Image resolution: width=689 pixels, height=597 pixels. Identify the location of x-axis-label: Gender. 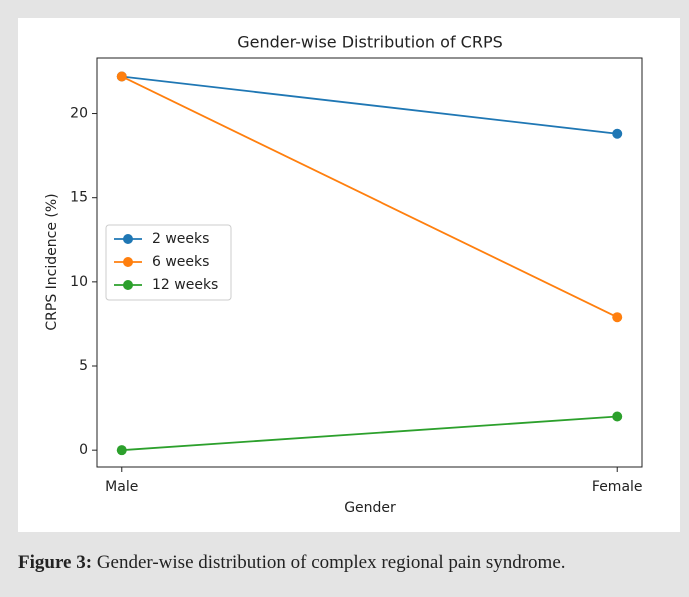
(370, 508).